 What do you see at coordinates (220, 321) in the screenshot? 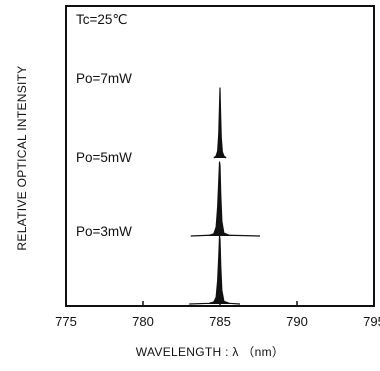
I see `x-tick-label-2: 785` at bounding box center [220, 321].